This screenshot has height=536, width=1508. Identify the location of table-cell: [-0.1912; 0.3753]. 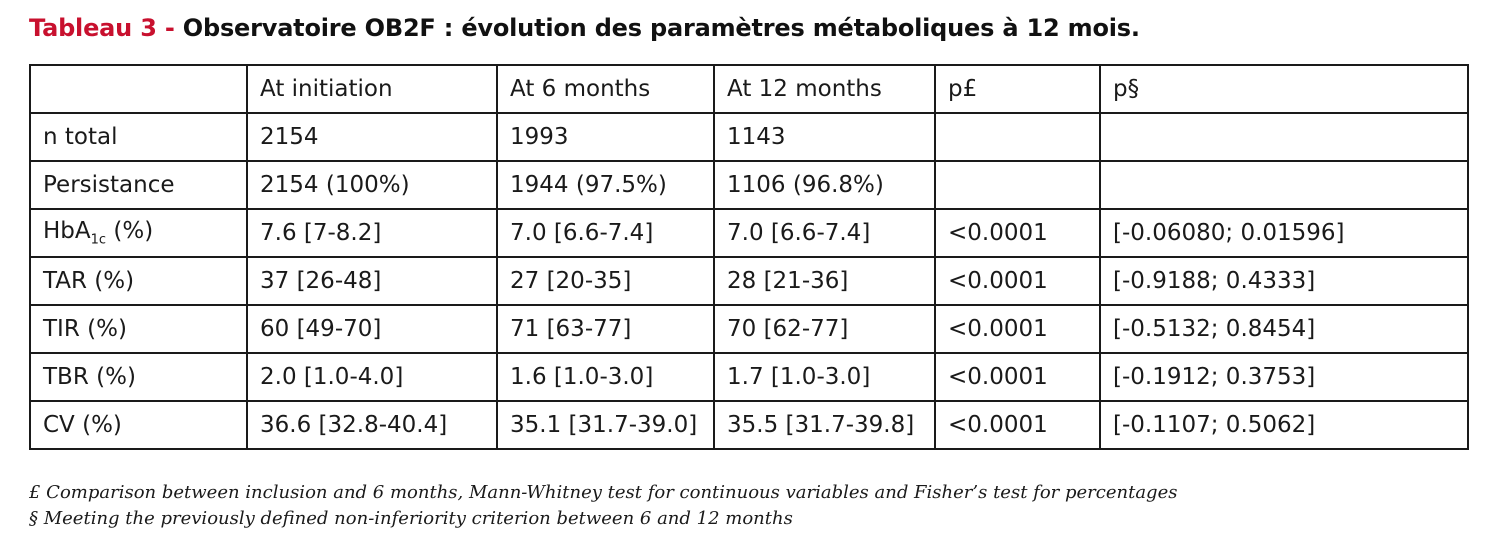
(1284, 377).